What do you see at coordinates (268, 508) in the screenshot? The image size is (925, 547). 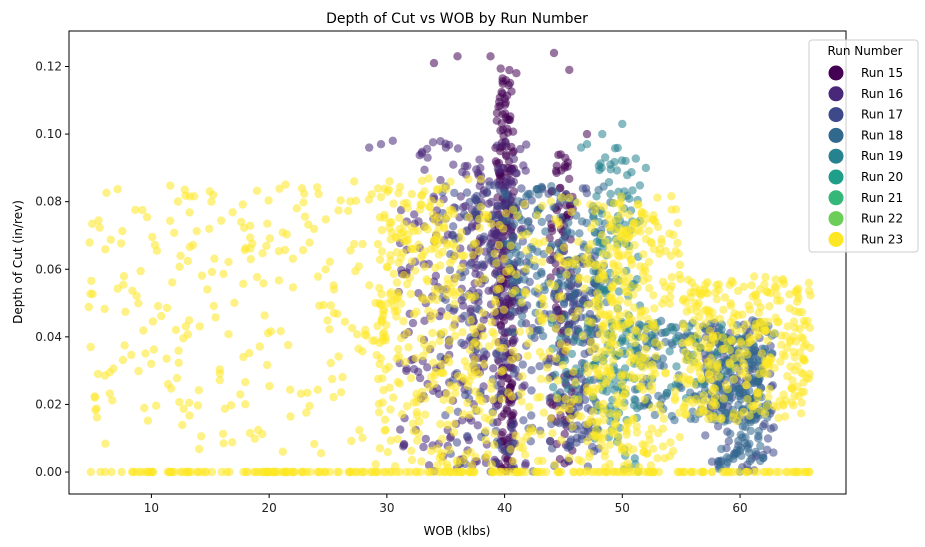 I see `x-tick-label: 20` at bounding box center [268, 508].